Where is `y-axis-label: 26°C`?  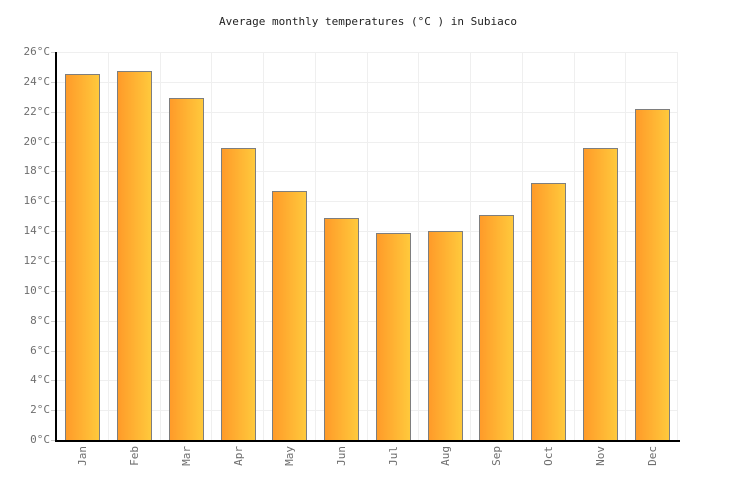
y-axis-label: 26°C is located at coordinates (37, 51).